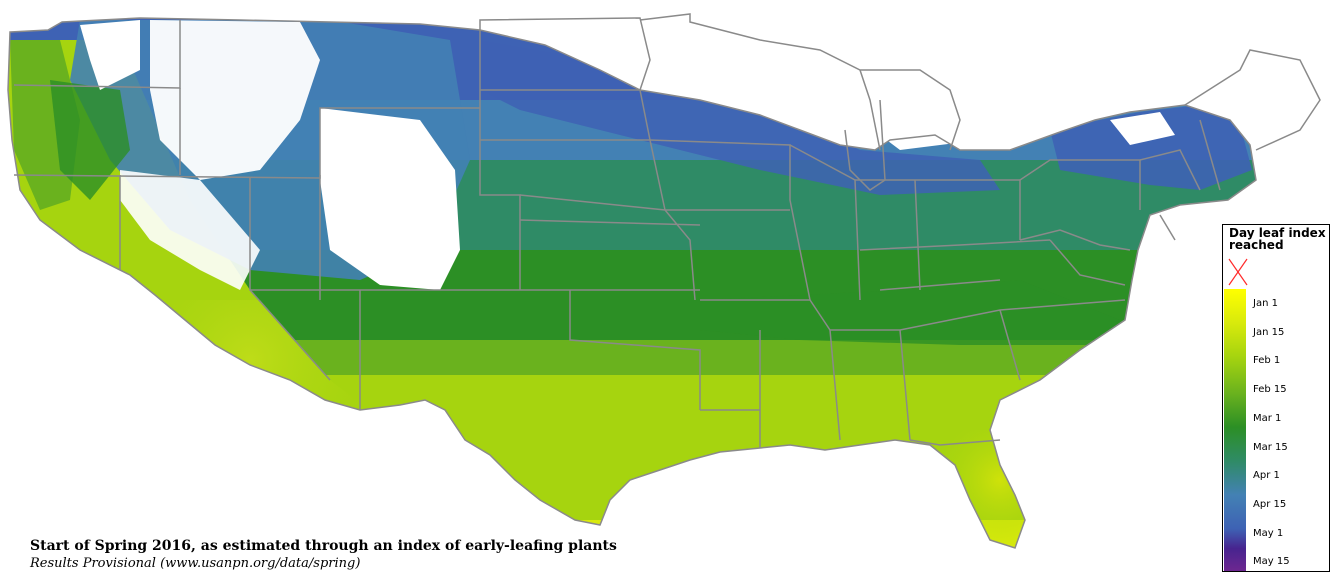  What do you see at coordinates (1269, 332) in the screenshot?
I see `legend-label: Jan 15` at bounding box center [1269, 332].